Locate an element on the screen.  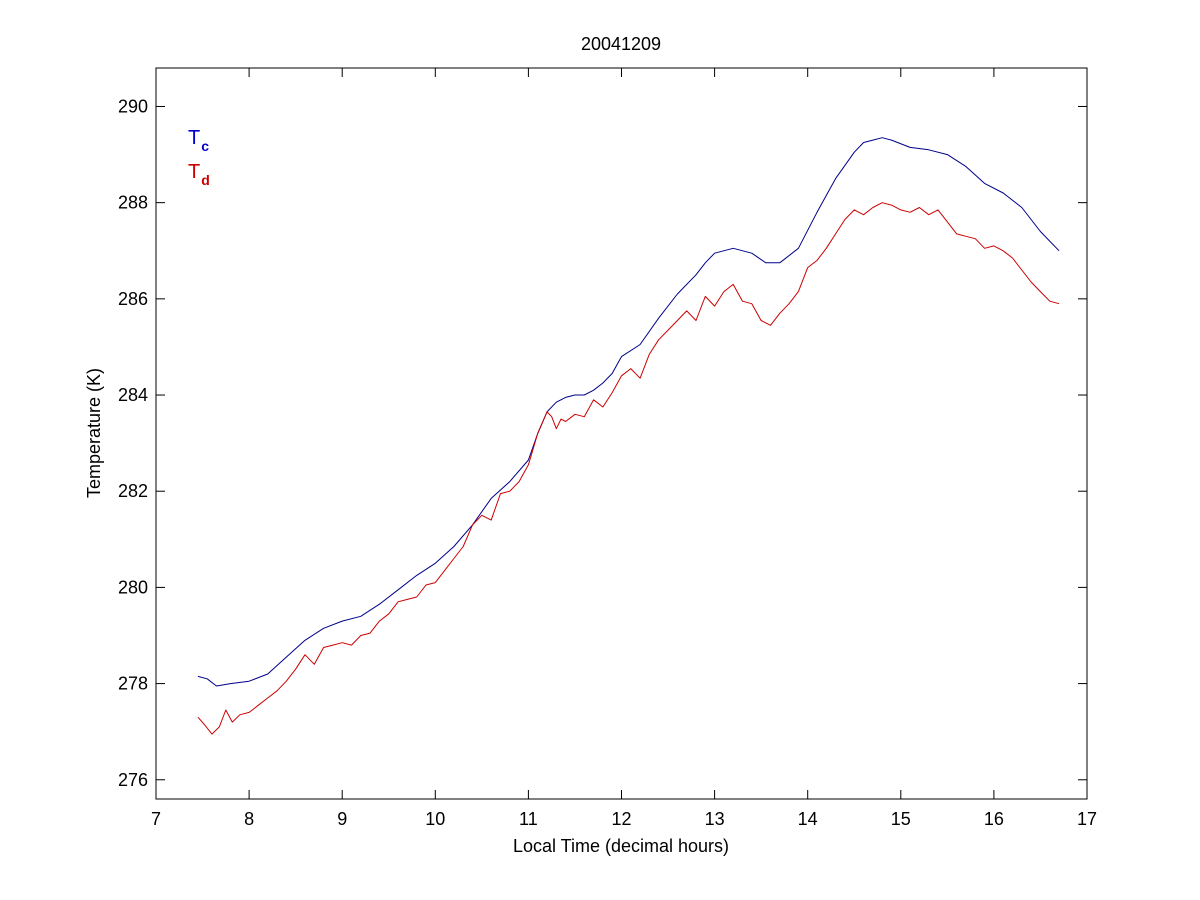
x-tick-label: 8 is located at coordinates (249, 819).